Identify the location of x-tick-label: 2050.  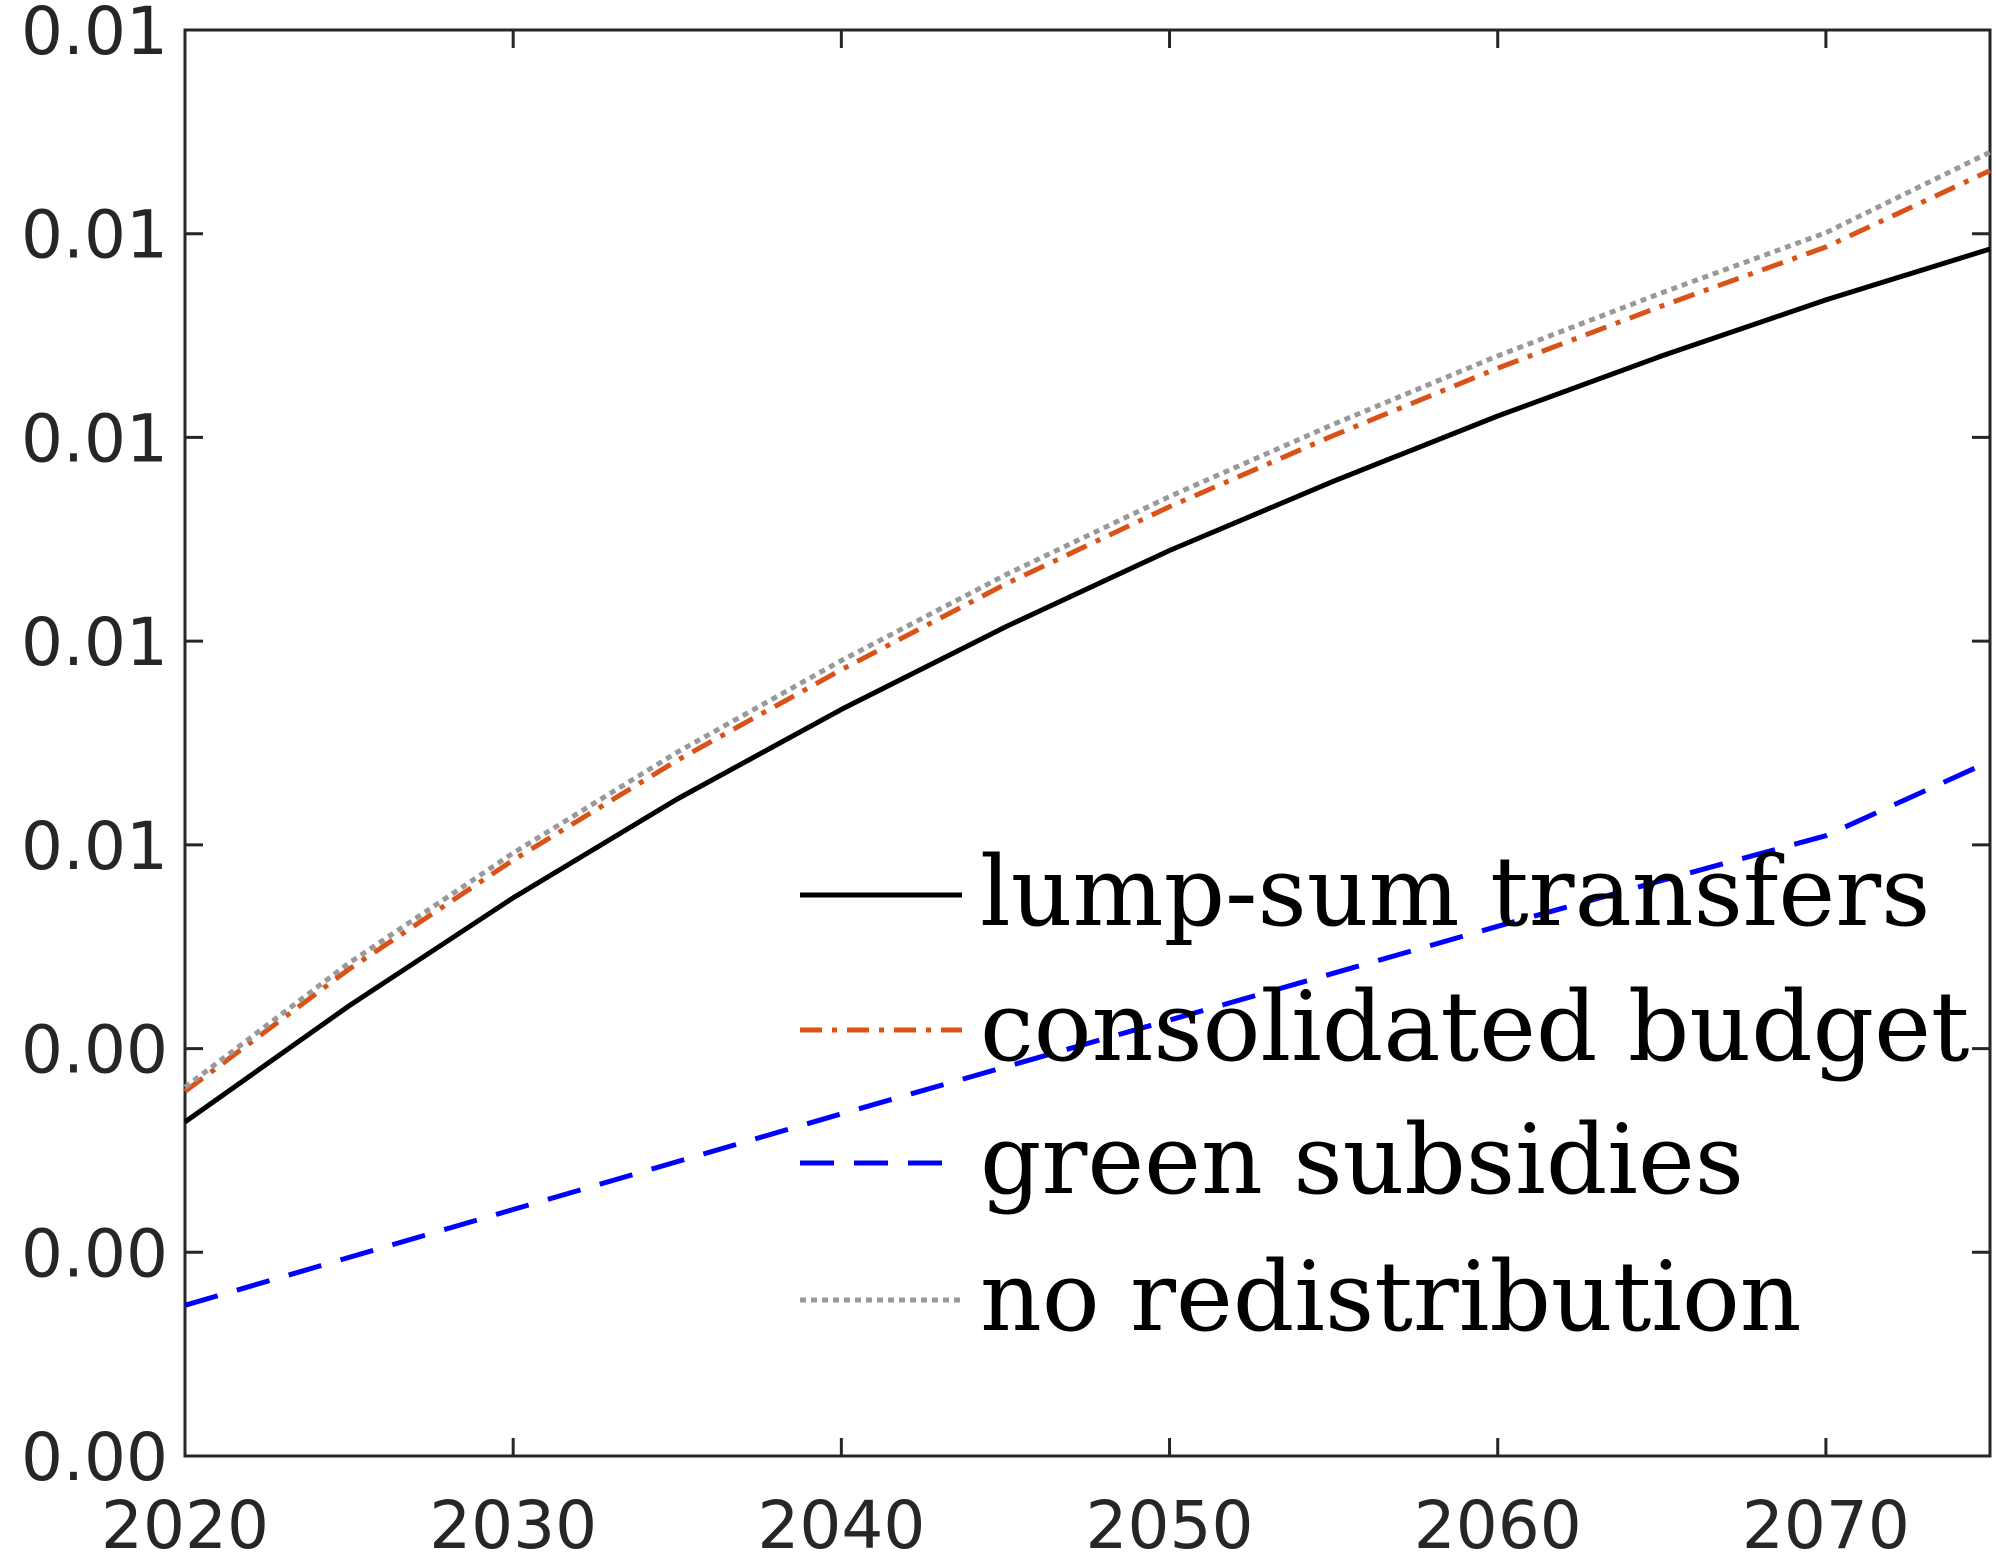
(1170, 1520).